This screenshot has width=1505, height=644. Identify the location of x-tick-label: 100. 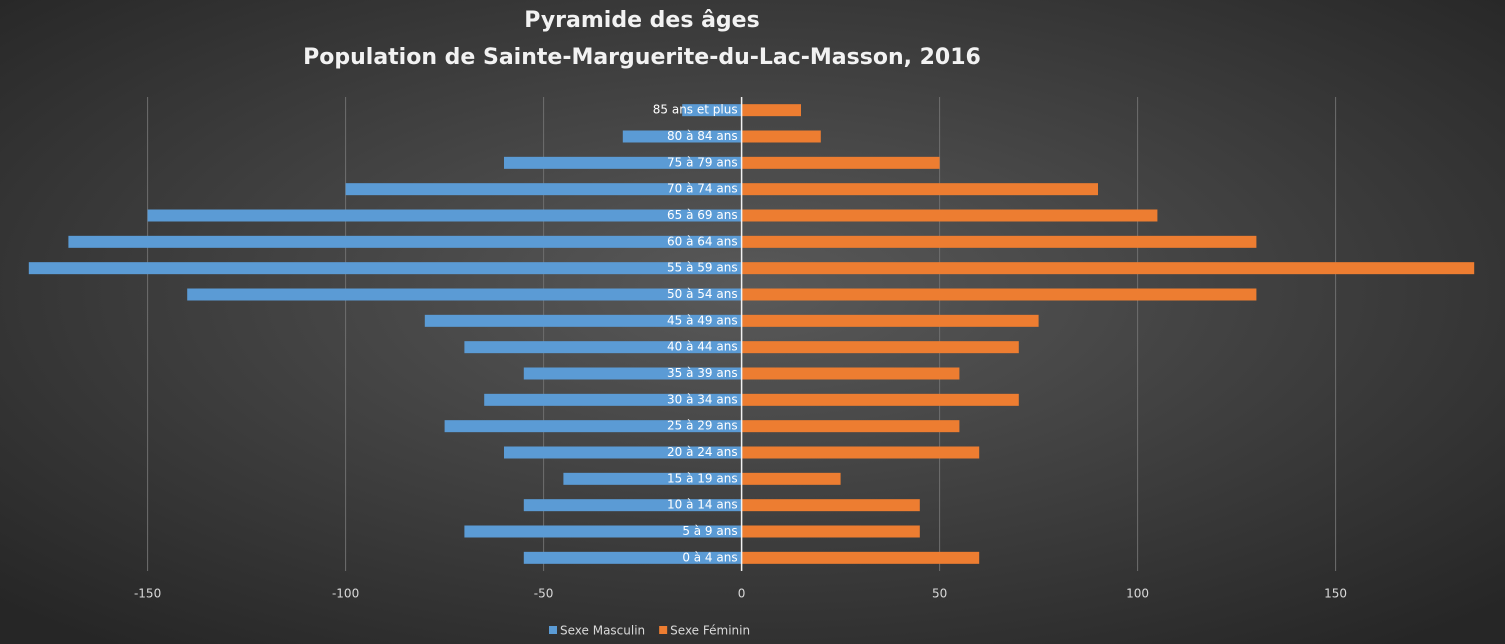
(1137, 594).